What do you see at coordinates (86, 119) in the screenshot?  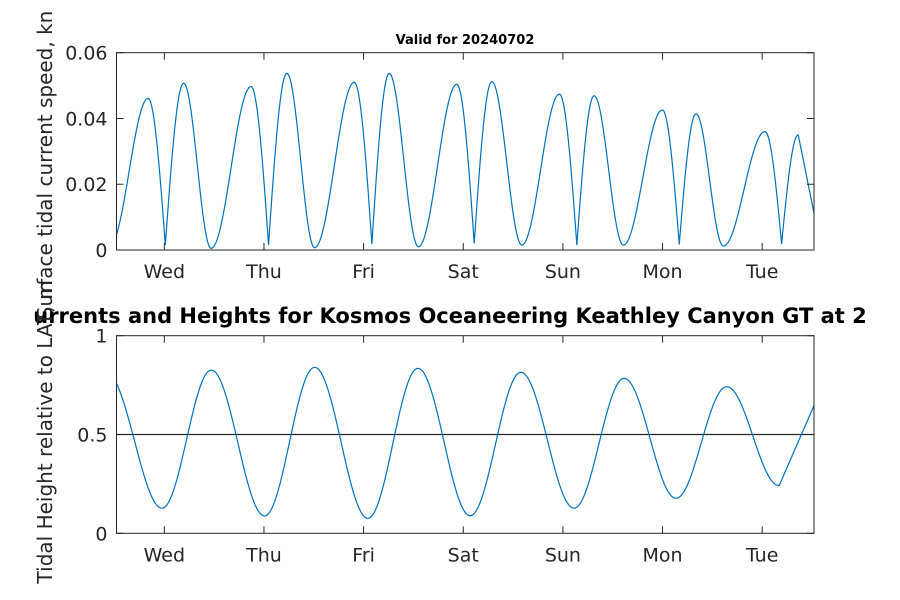 I see `y-tick-label: 0.04` at bounding box center [86, 119].